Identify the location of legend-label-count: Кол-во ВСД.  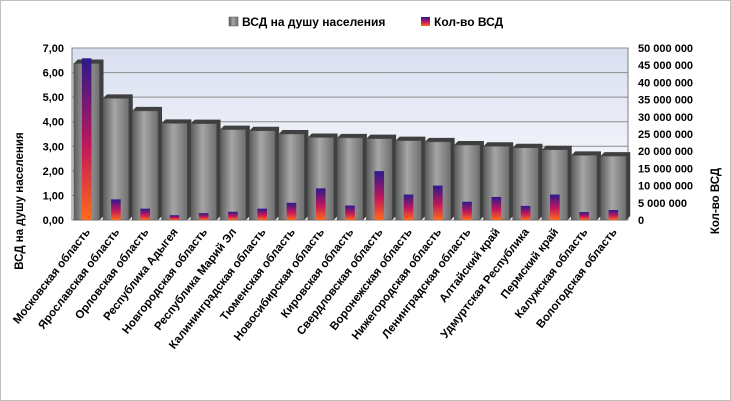
(469, 22).